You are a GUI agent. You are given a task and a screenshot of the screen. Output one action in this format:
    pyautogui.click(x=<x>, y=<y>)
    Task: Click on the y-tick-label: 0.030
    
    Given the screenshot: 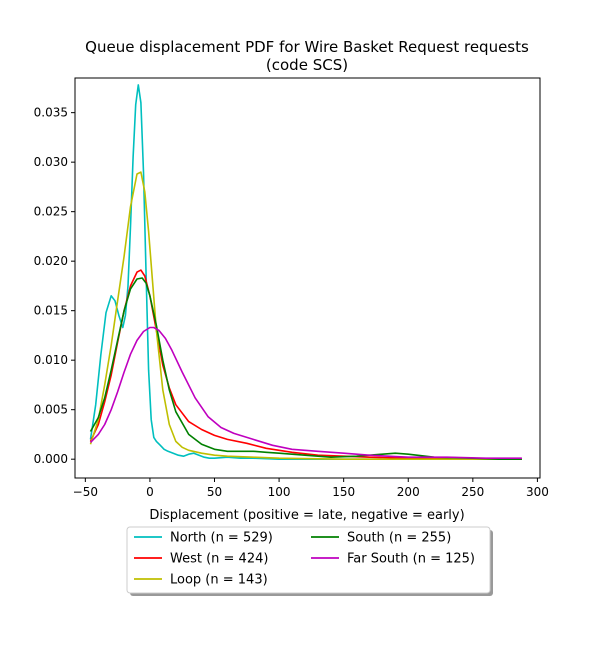 What is the action you would take?
    pyautogui.click(x=51, y=162)
    